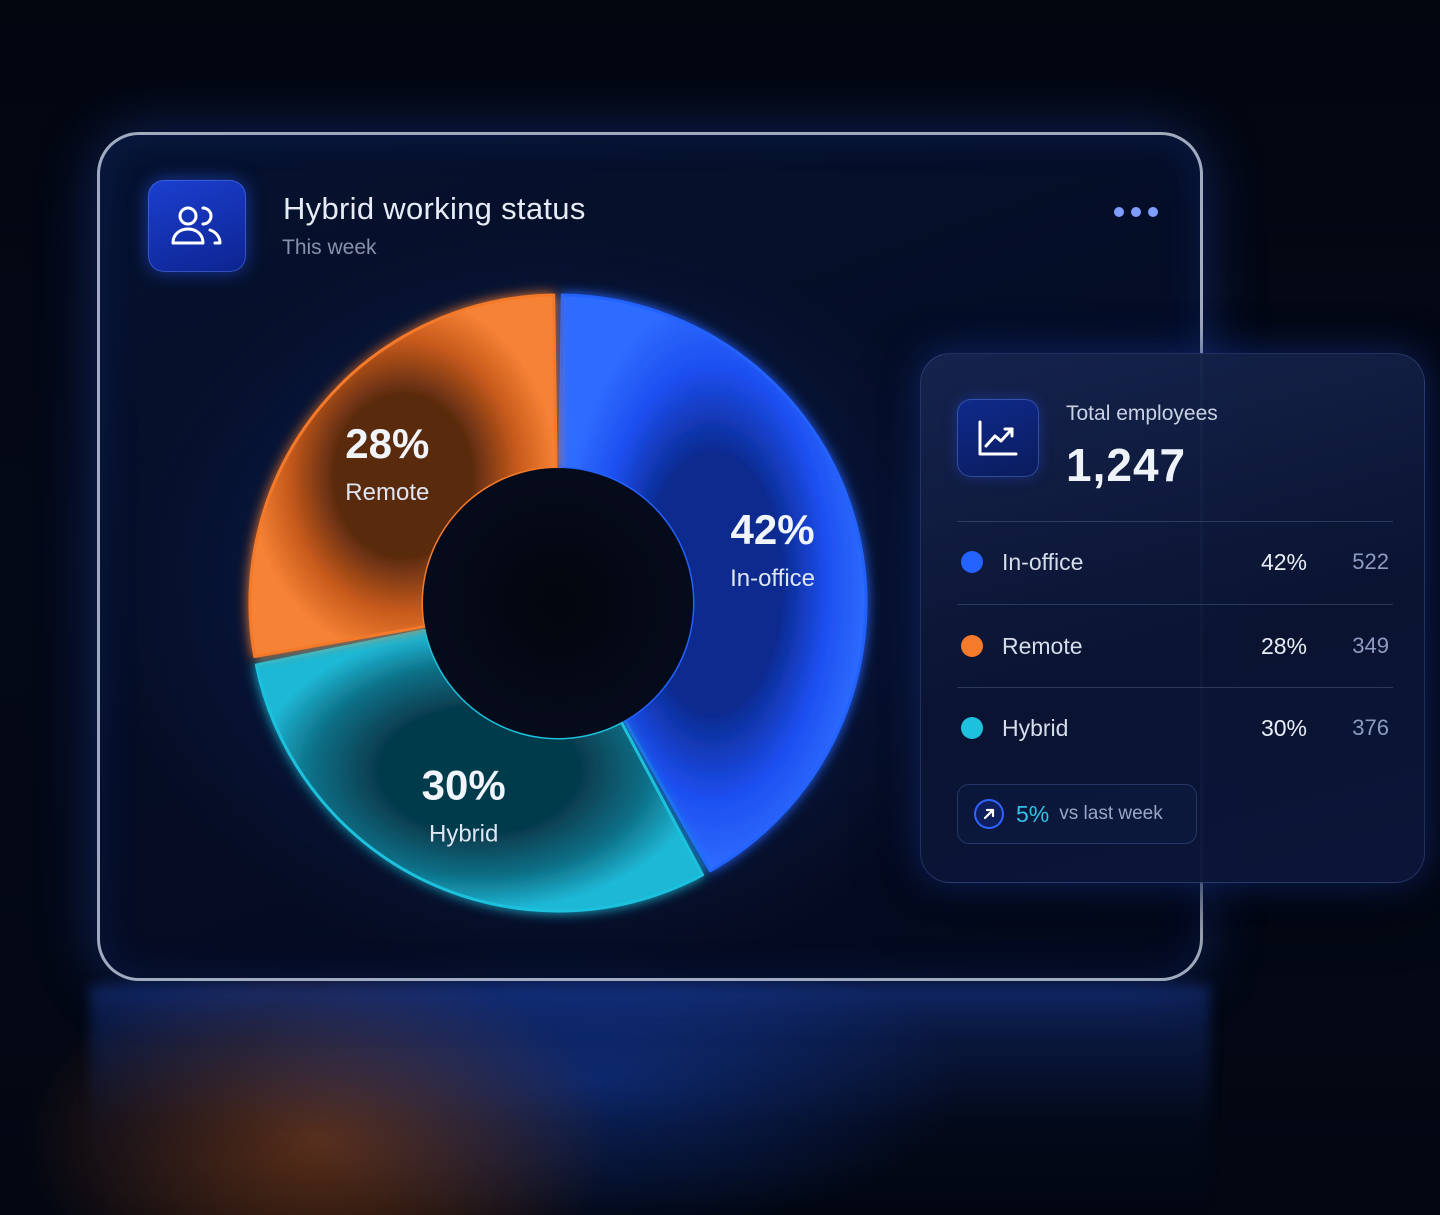 The image size is (1440, 1215). What do you see at coordinates (1042, 645) in the screenshot?
I see `row-label: Remote` at bounding box center [1042, 645].